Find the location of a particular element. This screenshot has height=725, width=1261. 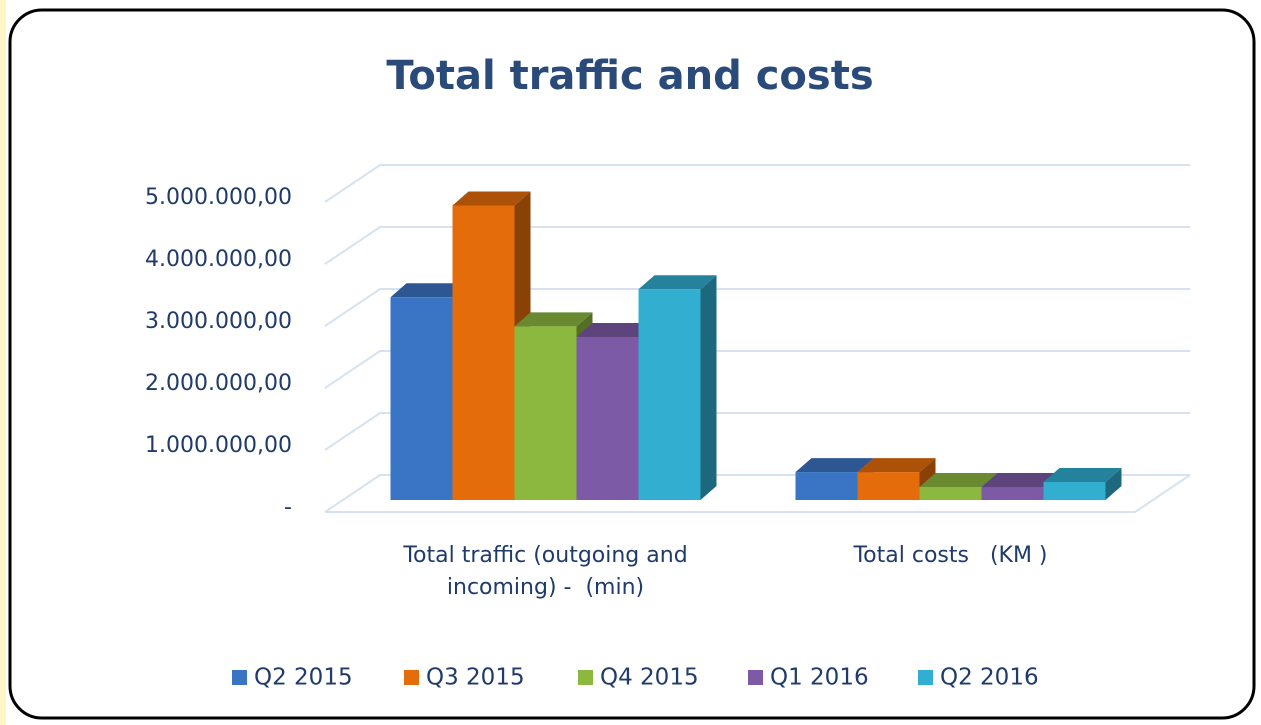

legend-label: Q1 2016 is located at coordinates (819, 678).